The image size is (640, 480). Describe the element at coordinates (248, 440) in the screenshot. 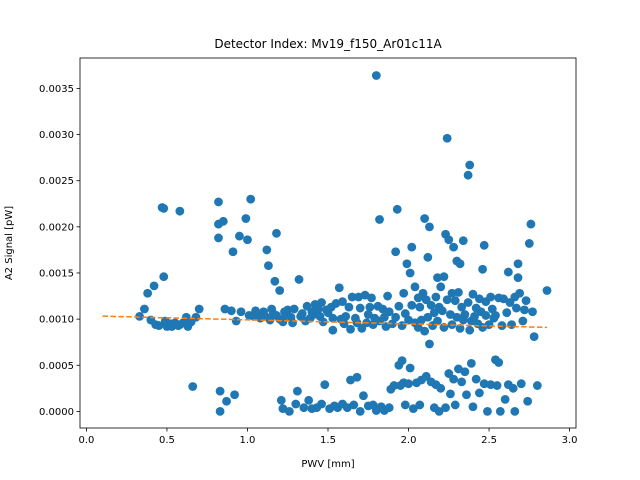

I see `x-tick-label: 1.0` at that location.